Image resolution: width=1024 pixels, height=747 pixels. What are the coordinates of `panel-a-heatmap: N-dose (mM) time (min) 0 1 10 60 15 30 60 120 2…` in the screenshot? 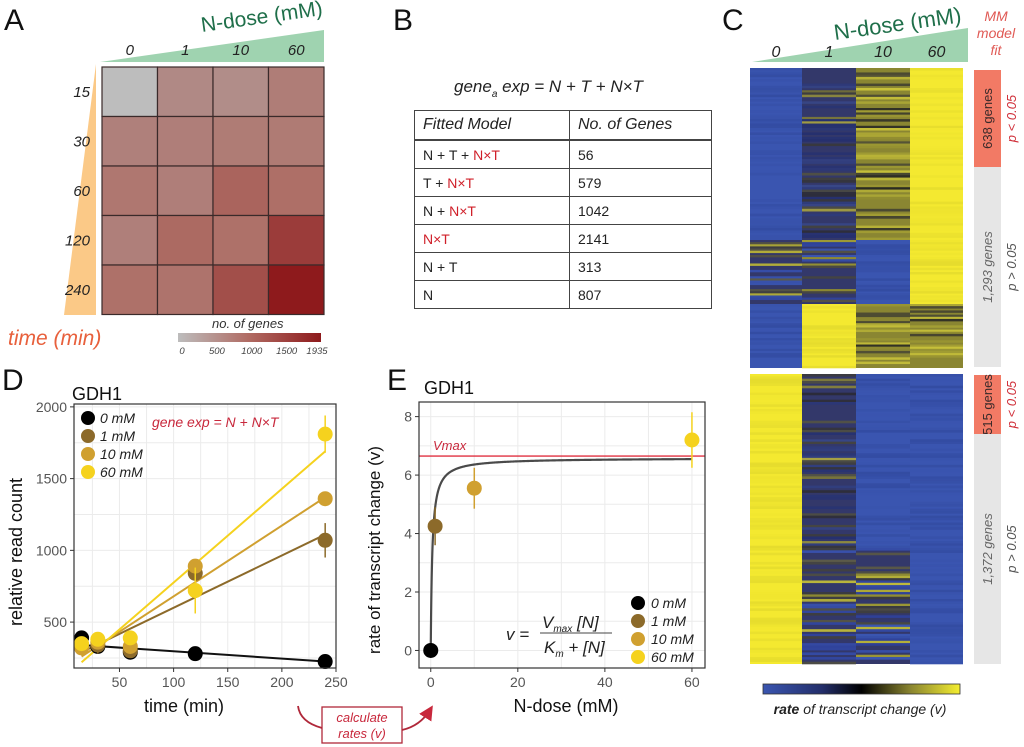 It's located at (168, 178).